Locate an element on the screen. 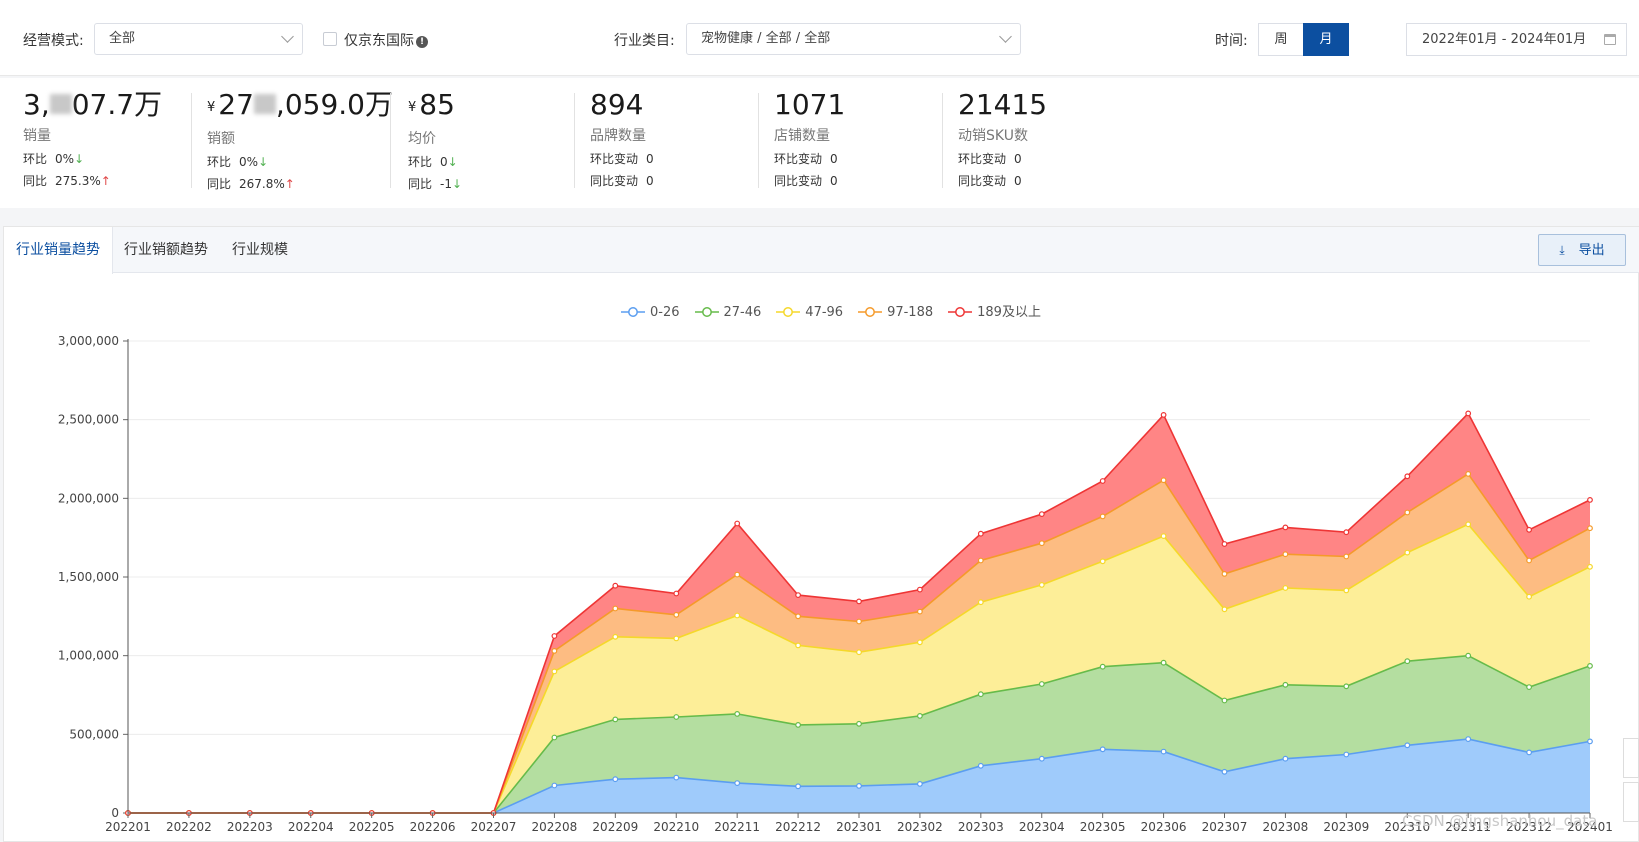 Image resolution: width=1639 pixels, height=842 pixels. y-tick-label: 0 is located at coordinates (115, 813).